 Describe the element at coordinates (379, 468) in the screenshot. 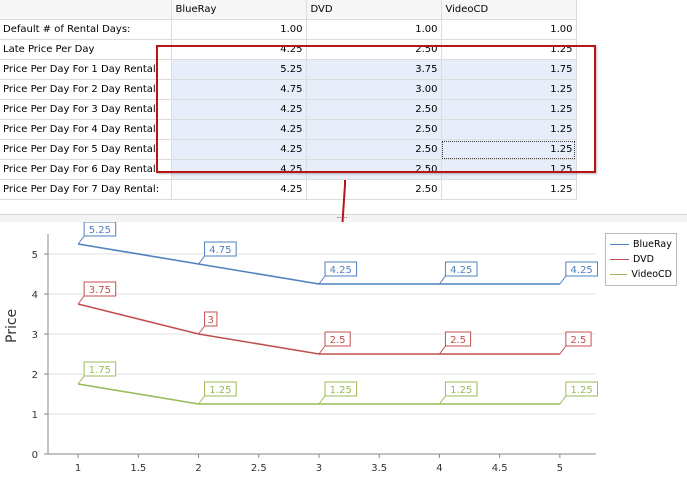

I see `x-tick-label: 3.5` at that location.